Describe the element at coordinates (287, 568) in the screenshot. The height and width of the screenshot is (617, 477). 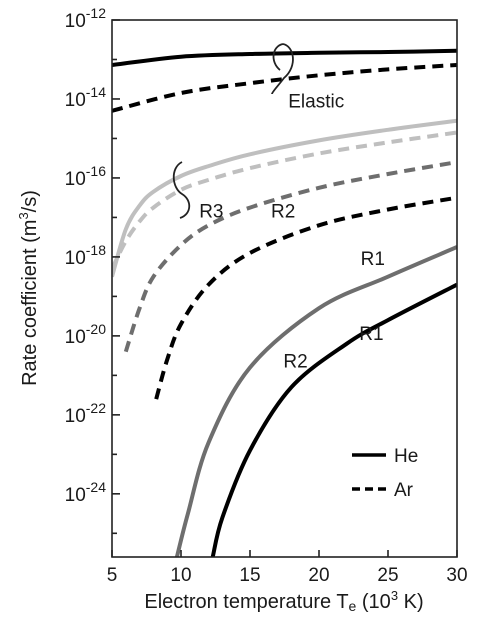
I see `x-axis-ticks: 5 10 15 20 25 30` at that location.